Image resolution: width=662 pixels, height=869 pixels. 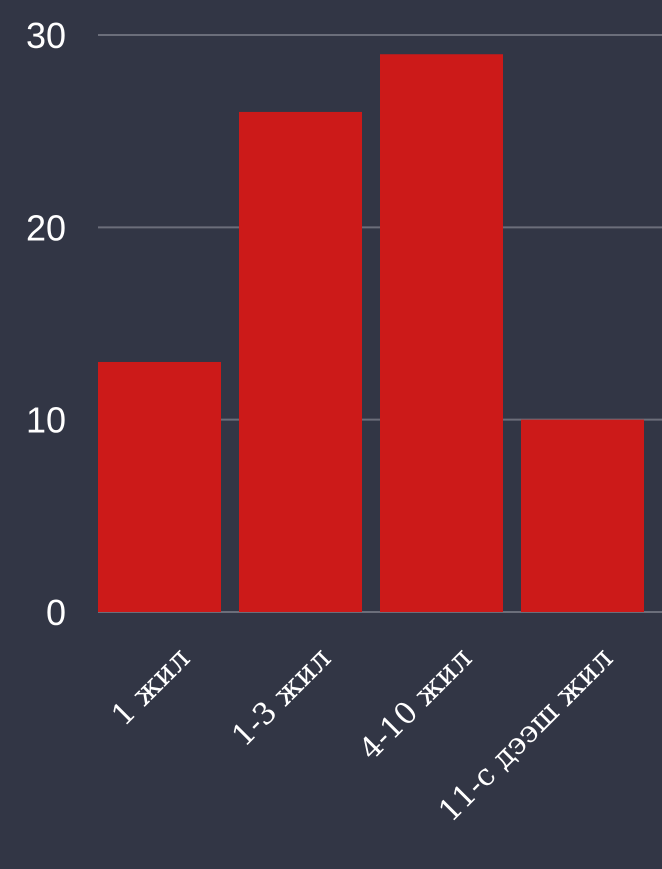 I want to click on y-tick-label: 0, so click(x=56, y=612).